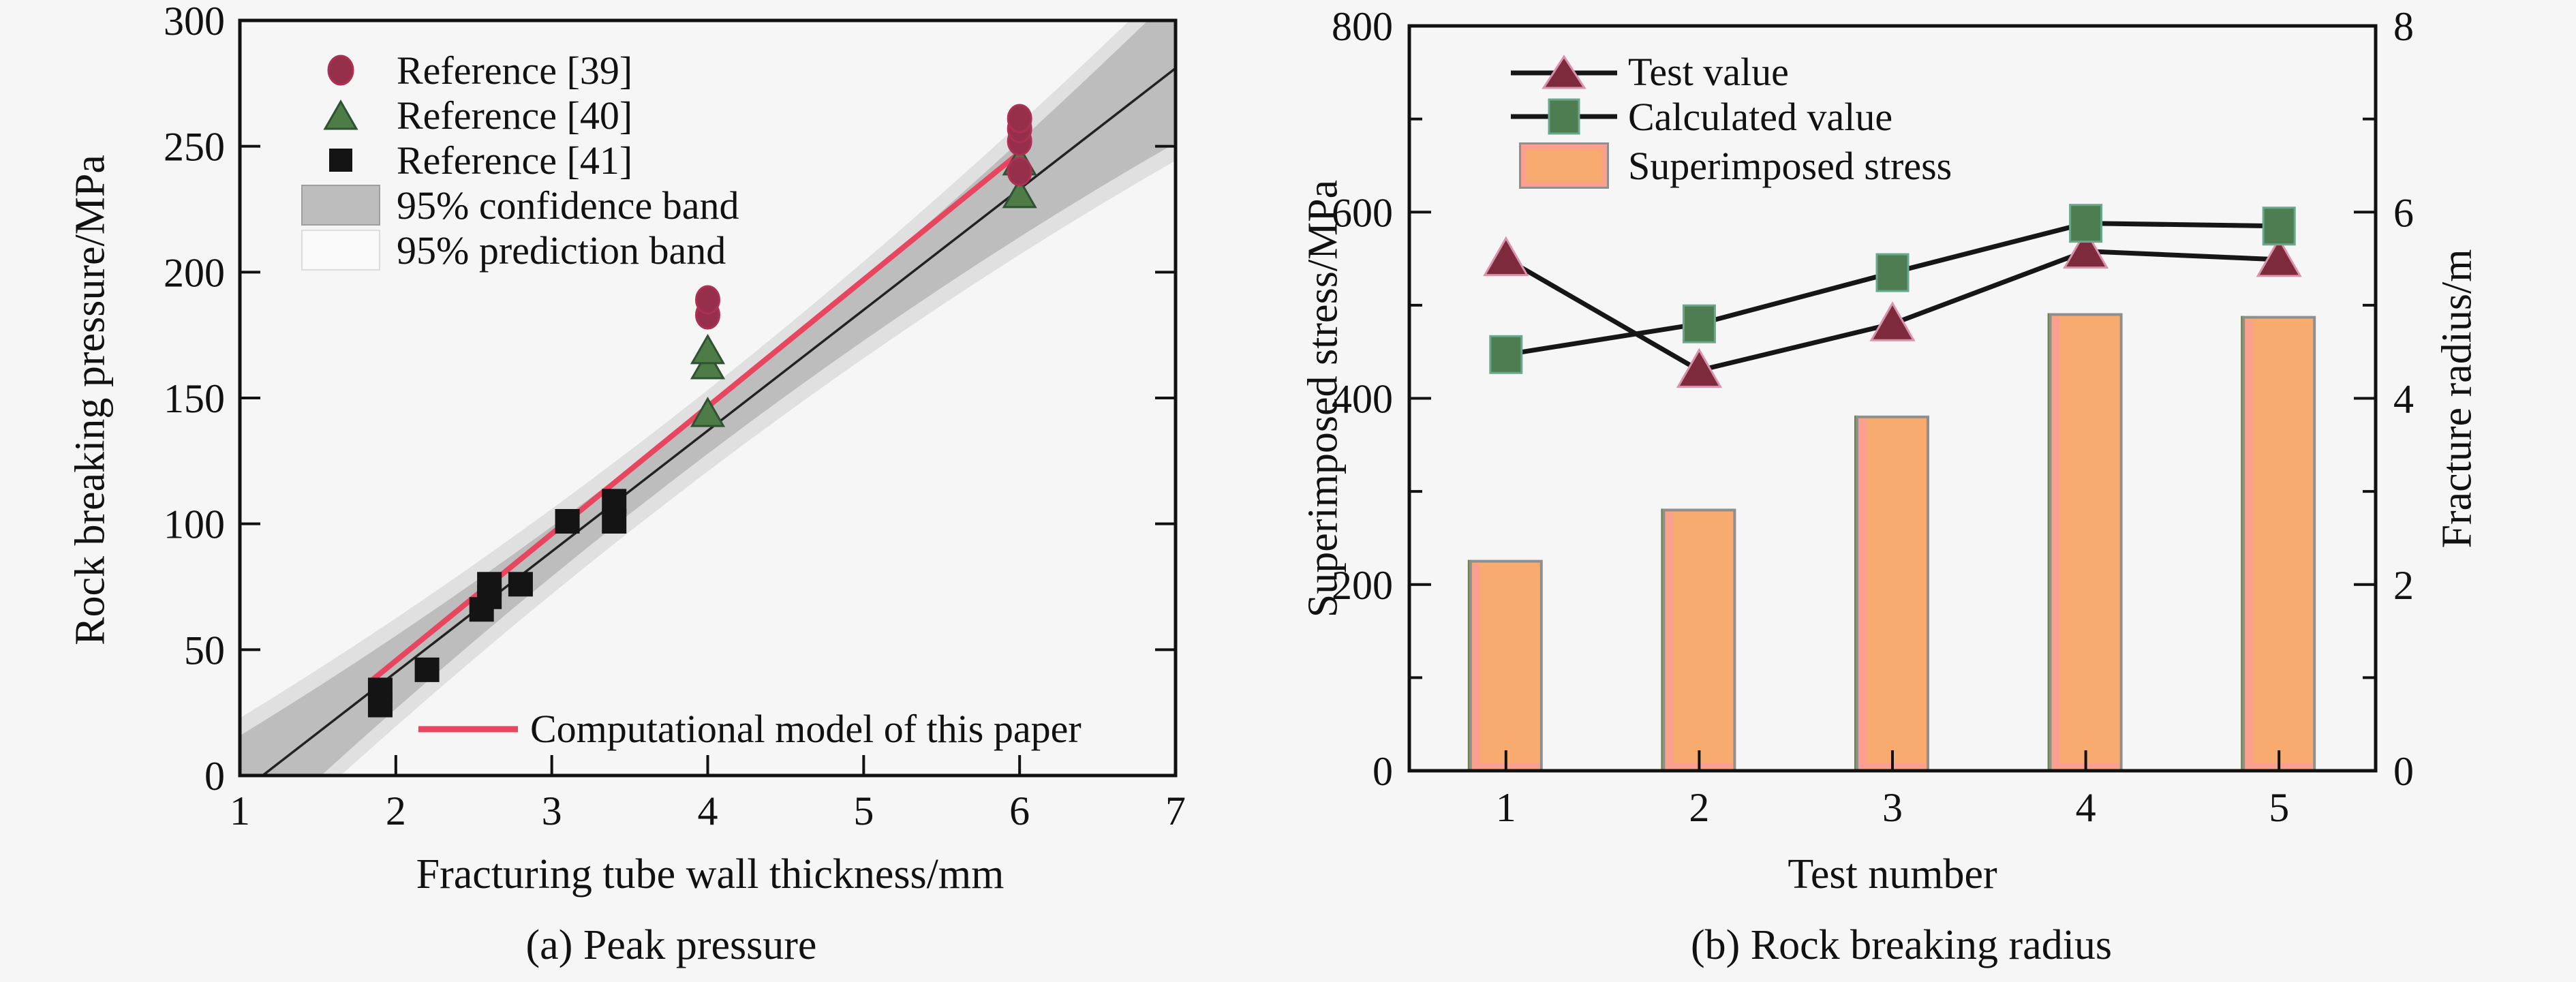 The width and height of the screenshot is (2576, 982). I want to click on legend-label: Reference [39], so click(515, 70).